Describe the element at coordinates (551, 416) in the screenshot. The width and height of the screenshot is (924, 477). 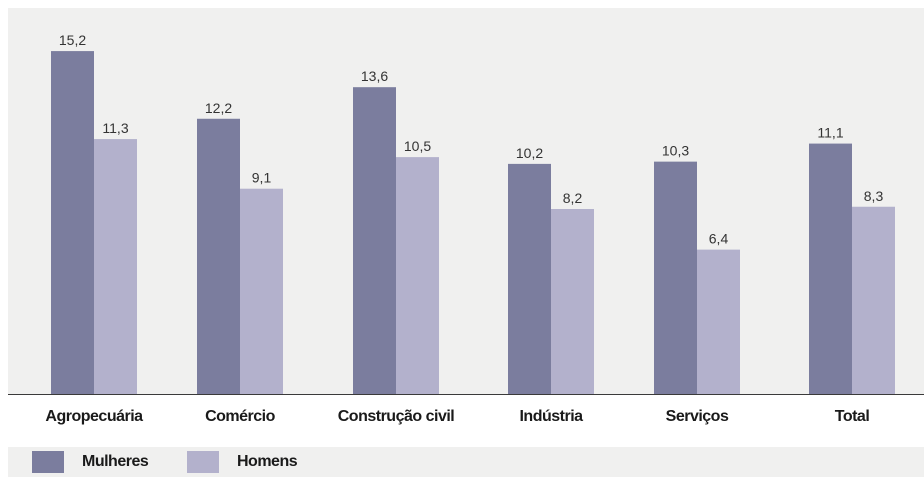
I see `category-label-industria: Indústria` at that location.